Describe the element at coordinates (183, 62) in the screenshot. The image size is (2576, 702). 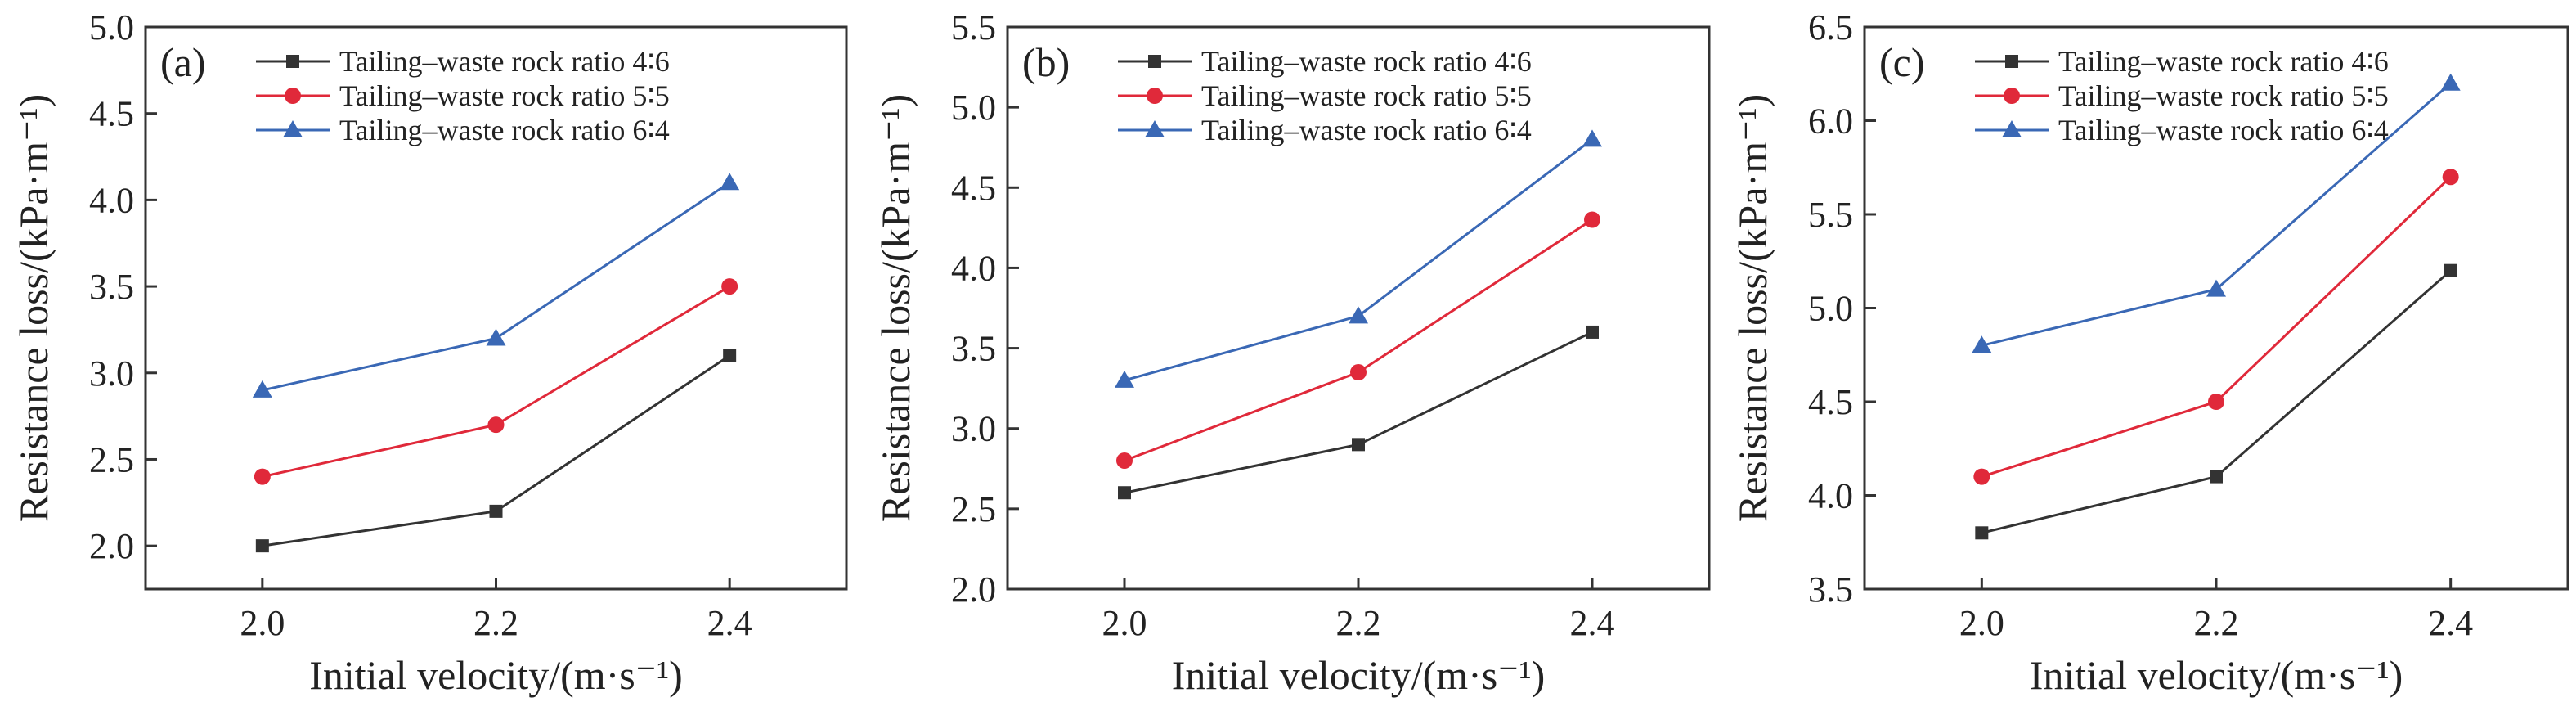
I see `panel-label: (a)` at that location.